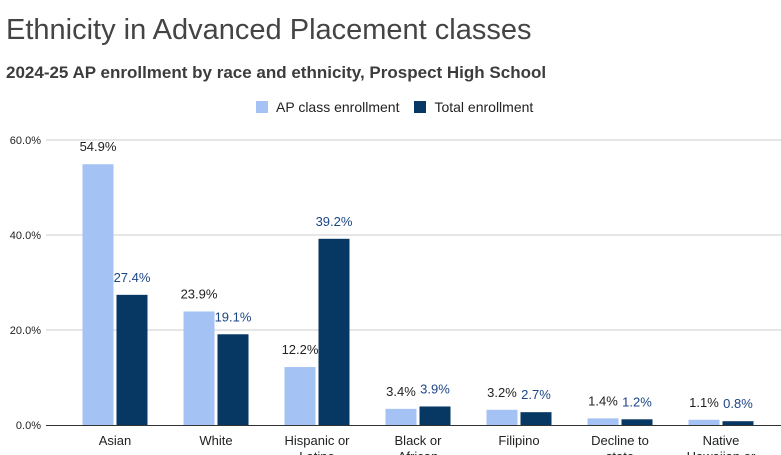 The image size is (781, 455). Describe the element at coordinates (300, 349) in the screenshot. I see `data-label-ap: 12.2%` at that location.